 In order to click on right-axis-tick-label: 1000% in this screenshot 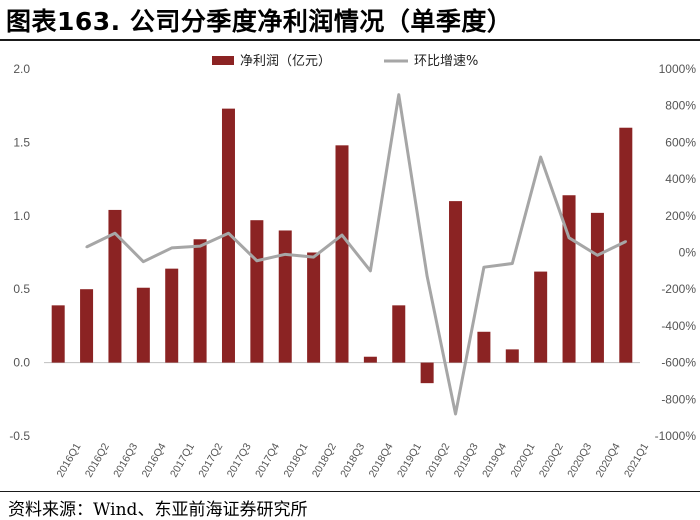, I will do `click(678, 69)`.